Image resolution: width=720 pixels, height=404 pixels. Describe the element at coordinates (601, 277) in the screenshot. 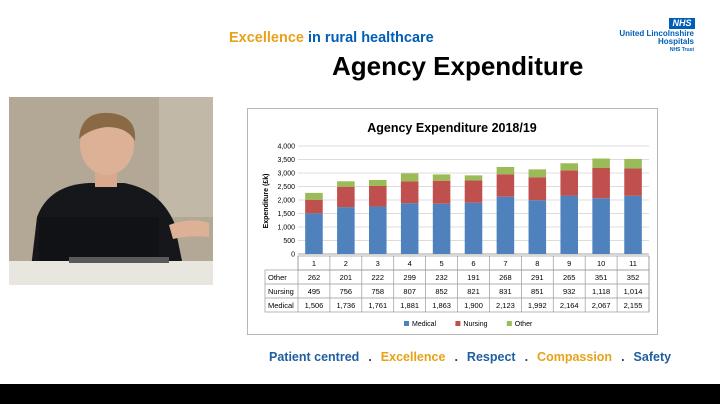

I see `data-label: 351` at that location.